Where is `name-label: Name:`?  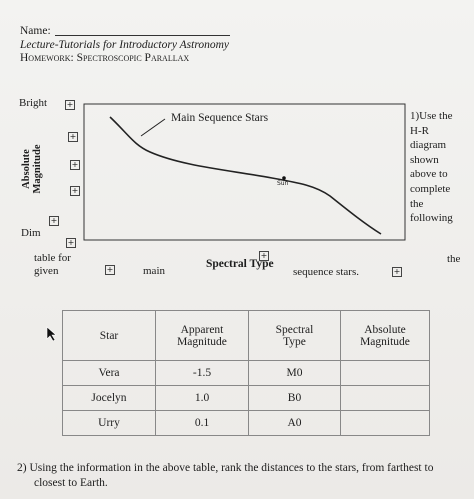 name-label: Name: is located at coordinates (35, 31).